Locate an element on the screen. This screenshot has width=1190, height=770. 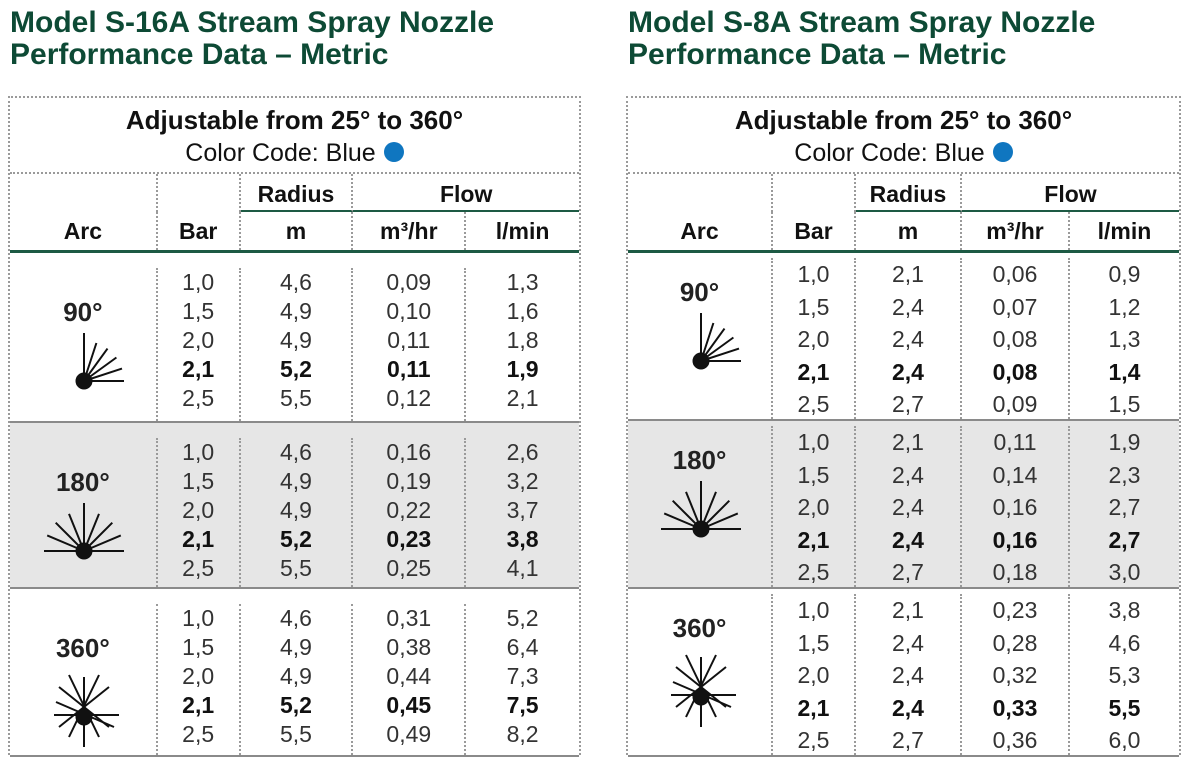
flow-m3hr-cell: 0,32 is located at coordinates (1015, 675).